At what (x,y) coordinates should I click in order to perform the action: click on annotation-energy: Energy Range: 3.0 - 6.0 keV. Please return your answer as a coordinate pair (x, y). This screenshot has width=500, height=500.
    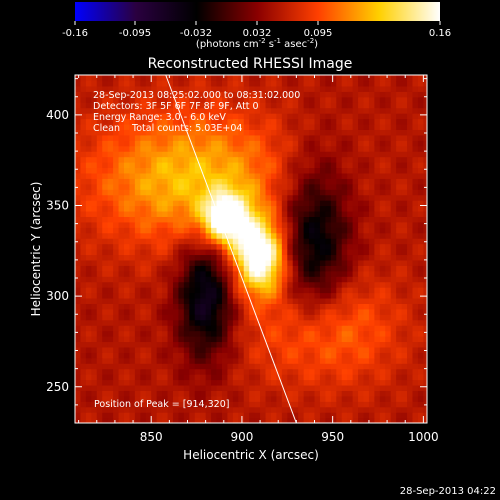
    Looking at the image, I should click on (159, 117).